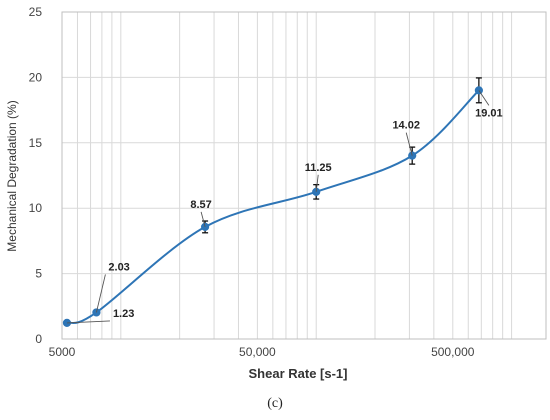 Image resolution: width=550 pixels, height=420 pixels. What do you see at coordinates (318, 168) in the screenshot?
I see `data-label: 11.25` at bounding box center [318, 168].